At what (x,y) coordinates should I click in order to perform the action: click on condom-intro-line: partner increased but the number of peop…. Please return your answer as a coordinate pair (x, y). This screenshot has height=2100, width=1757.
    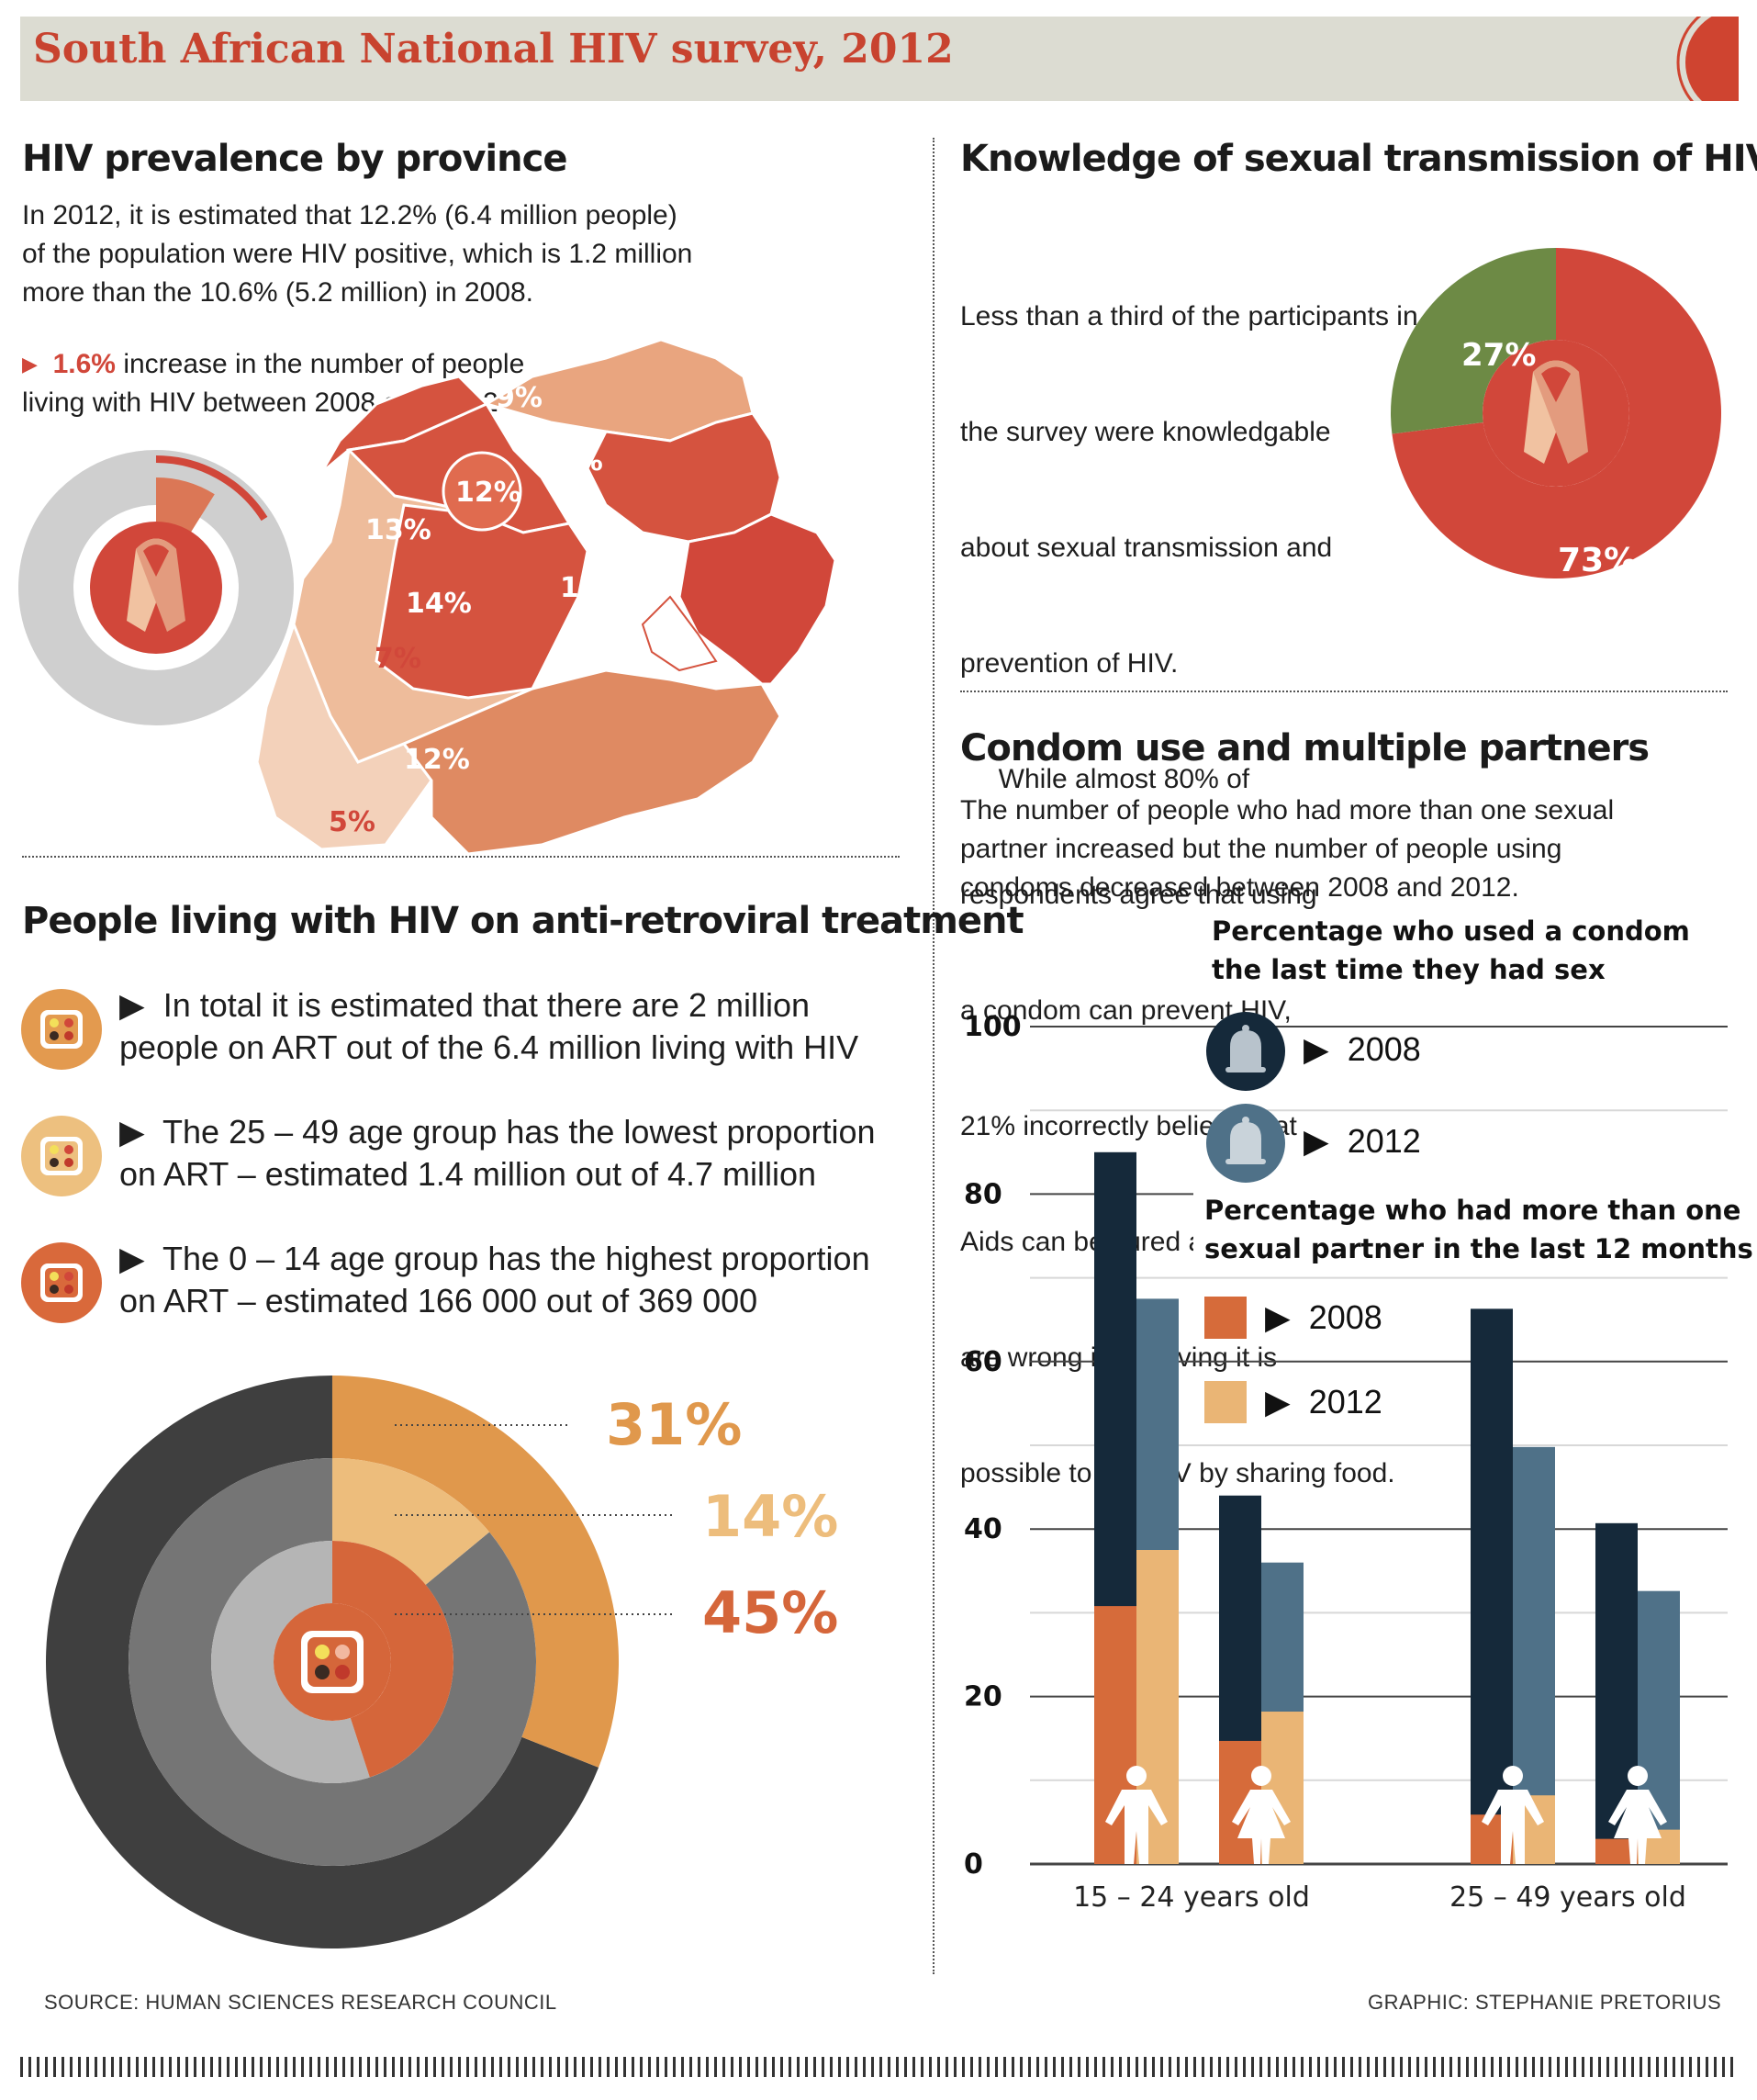
    Looking at the image, I should click on (1261, 849).